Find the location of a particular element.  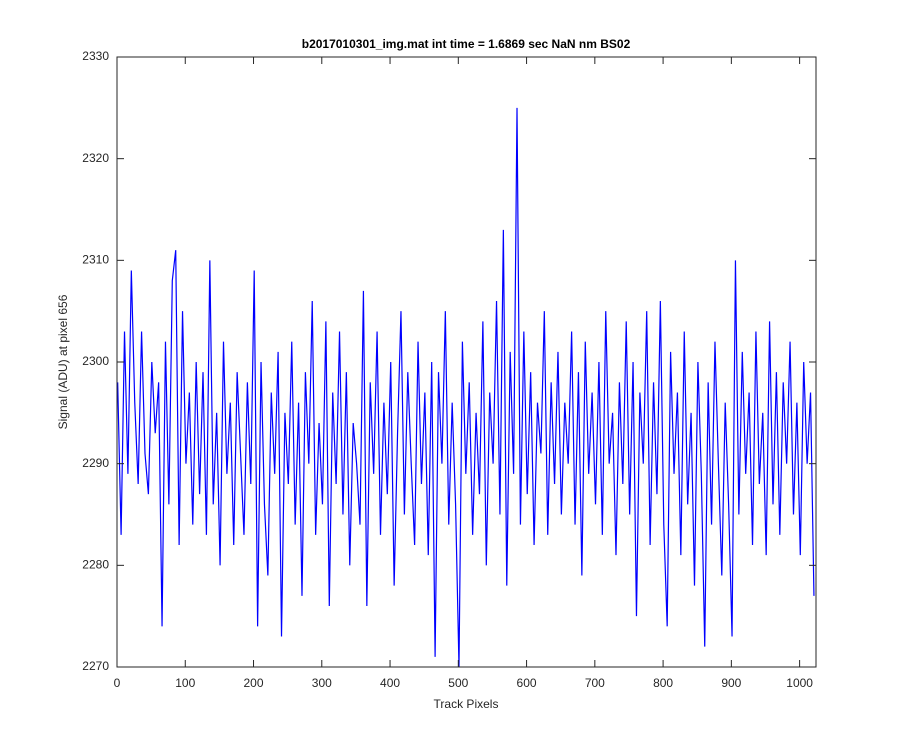

x-tick-label: 400 is located at coordinates (390, 683).